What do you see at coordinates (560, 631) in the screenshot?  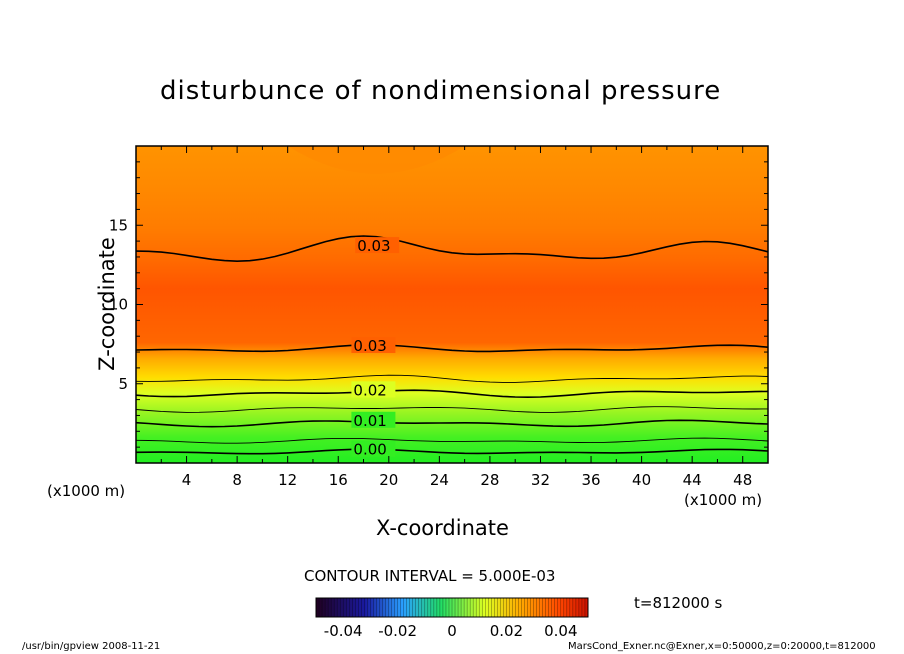 I see `colorbar-tick-label: 0.04` at bounding box center [560, 631].